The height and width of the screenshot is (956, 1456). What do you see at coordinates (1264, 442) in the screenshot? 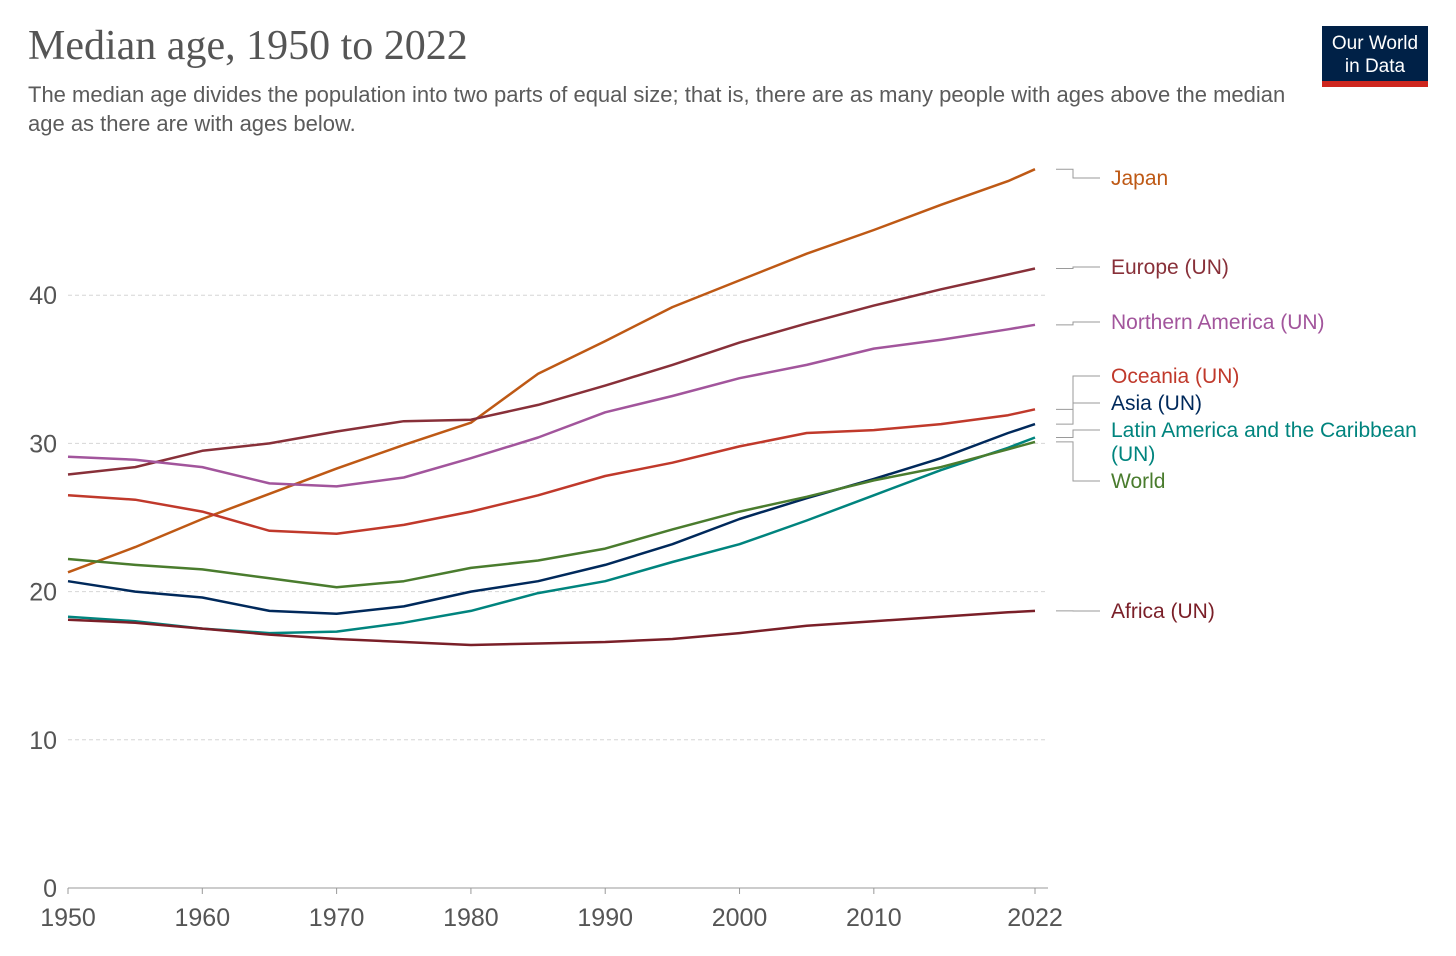
I see `legend-label: Latin America and the Caribbean (UN)` at bounding box center [1264, 442].